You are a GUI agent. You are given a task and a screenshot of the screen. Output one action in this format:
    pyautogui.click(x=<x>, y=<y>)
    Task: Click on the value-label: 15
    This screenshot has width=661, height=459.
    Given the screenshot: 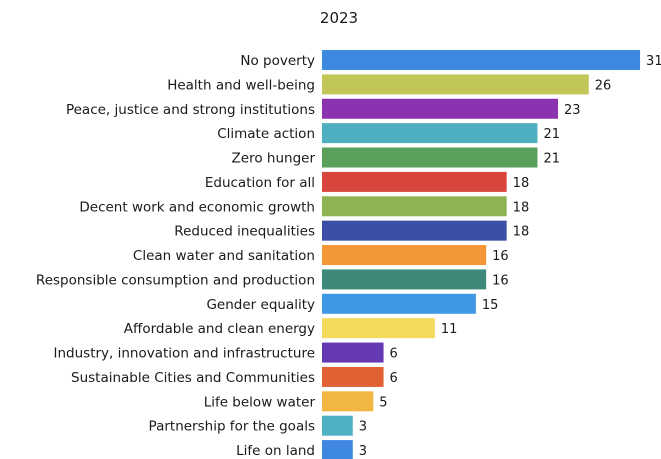 What is the action you would take?
    pyautogui.click(x=490, y=305)
    